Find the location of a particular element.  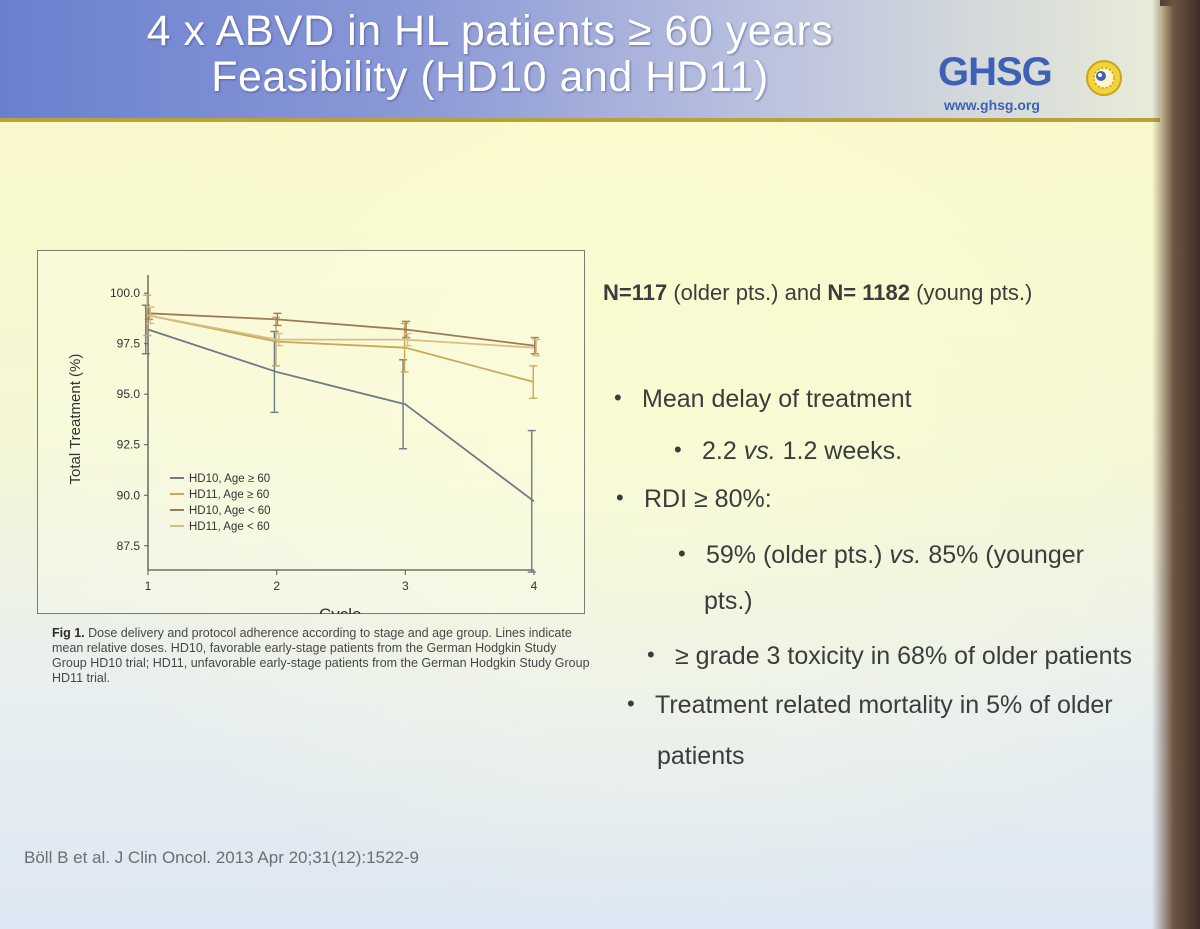

y-tick-label: 92.5 is located at coordinates (129, 445).